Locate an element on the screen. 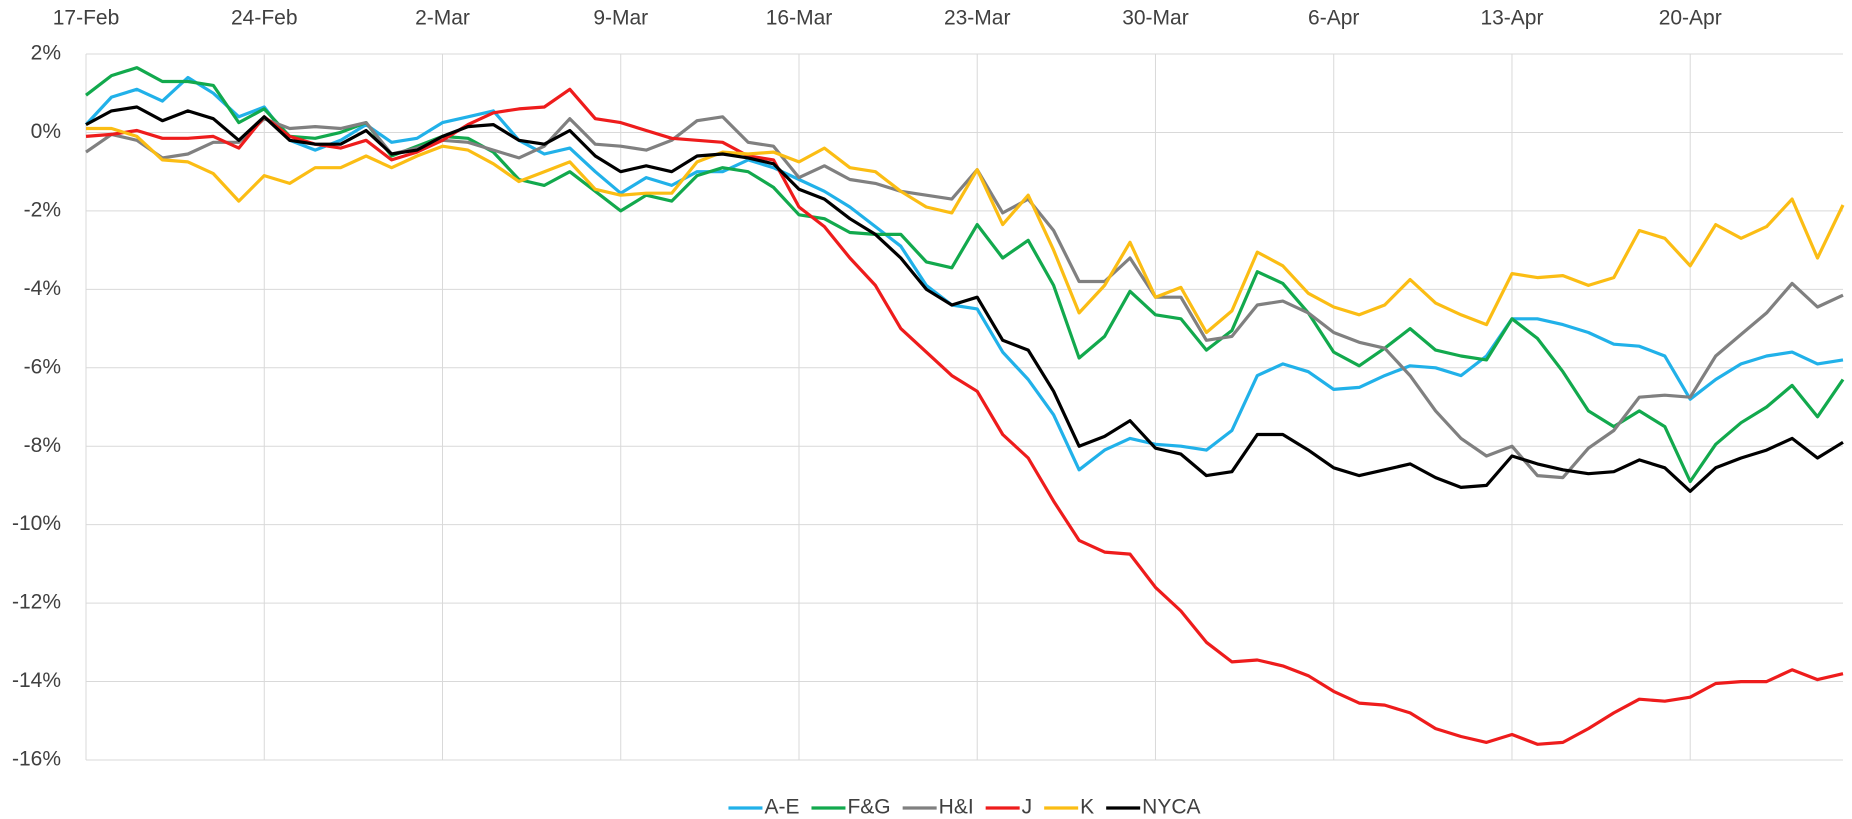 The image size is (1852, 819). x-tick-label: 13-Apr is located at coordinates (1511, 18).